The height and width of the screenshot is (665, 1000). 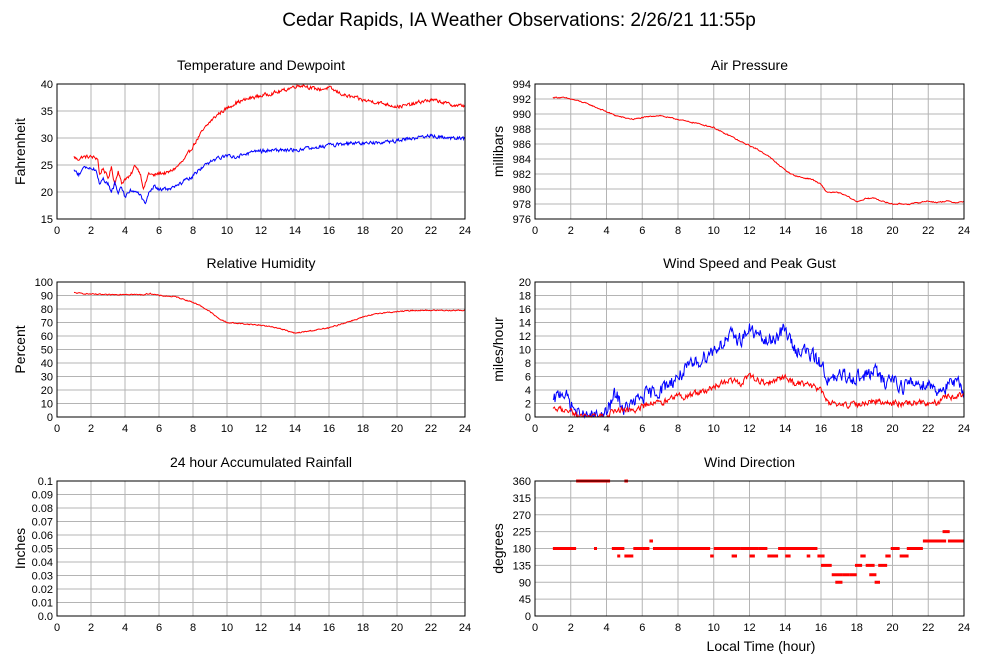 What do you see at coordinates (47, 324) in the screenshot?
I see `y-tick-label: 70` at bounding box center [47, 324].